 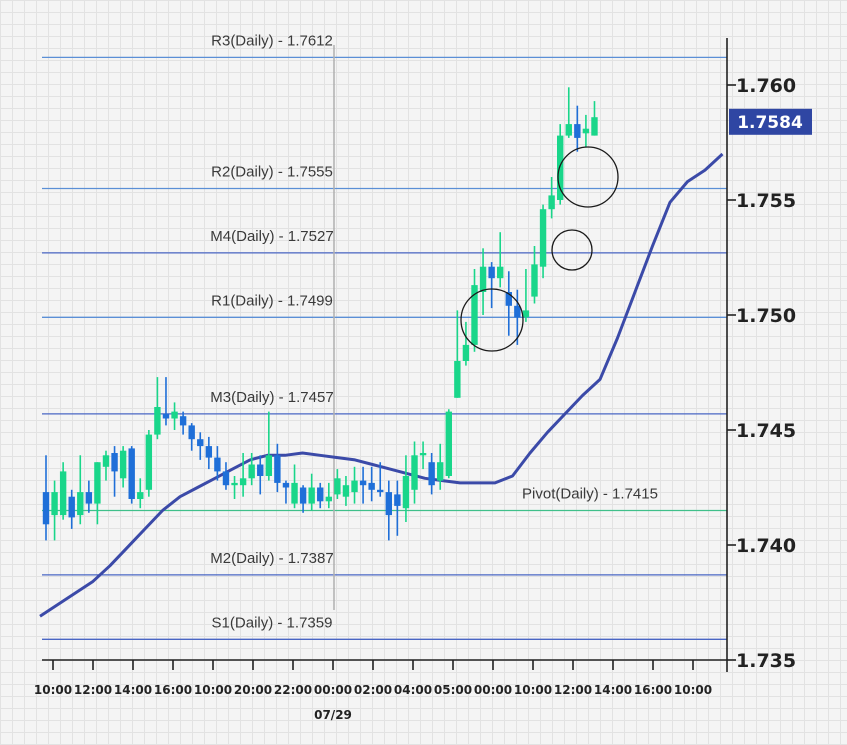 I want to click on x-tick-label: 16:00, so click(x=173, y=690).